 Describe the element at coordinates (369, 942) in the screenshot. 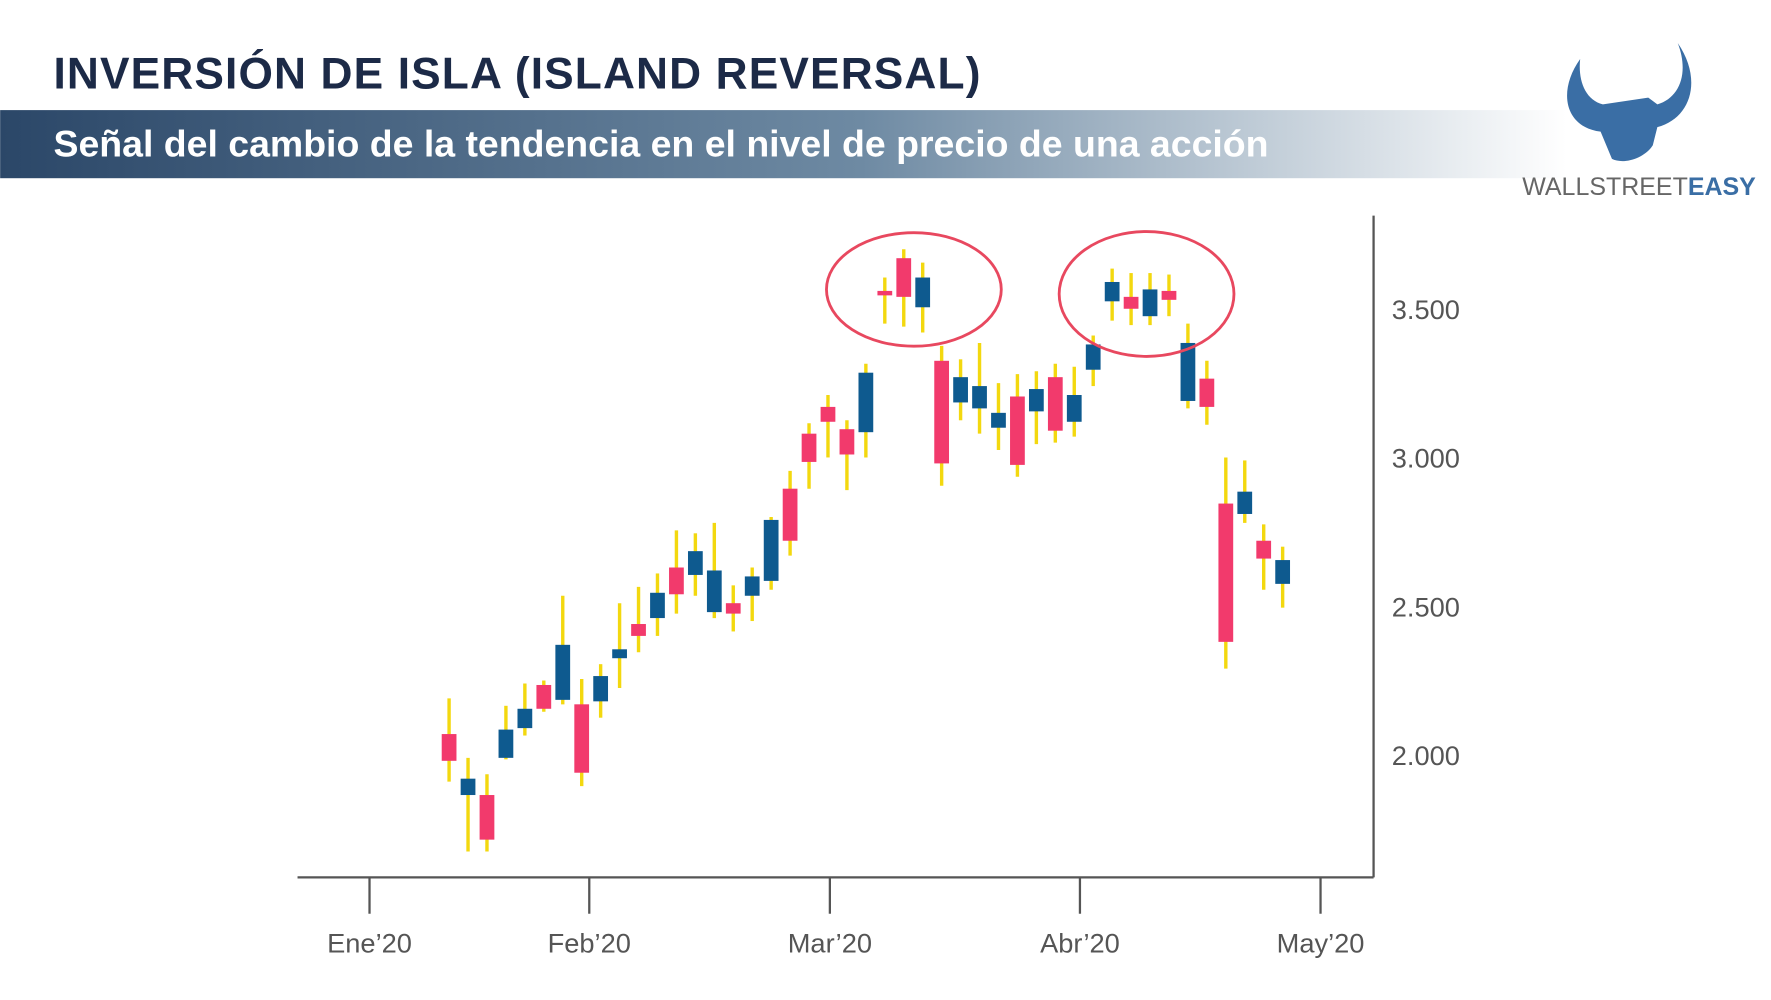

I see `x-tick-label: Ene’20` at that location.